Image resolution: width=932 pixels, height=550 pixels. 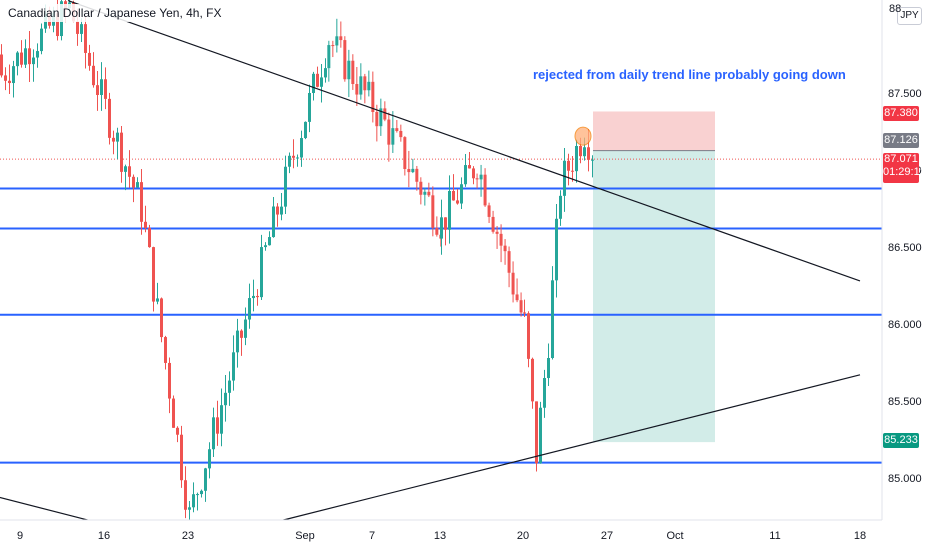 I want to click on stop-loss-zone, so click(x=654, y=131).